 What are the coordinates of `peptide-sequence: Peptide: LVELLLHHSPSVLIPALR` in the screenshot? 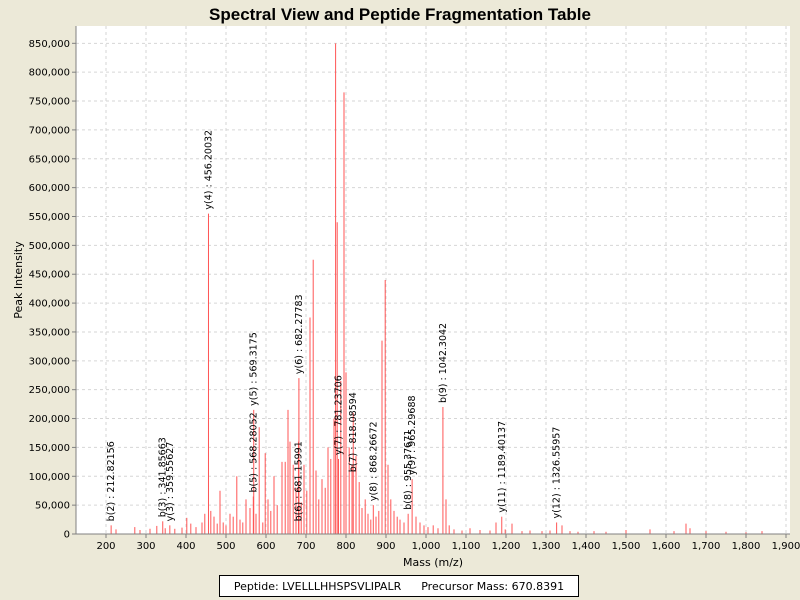 It's located at (317, 586).